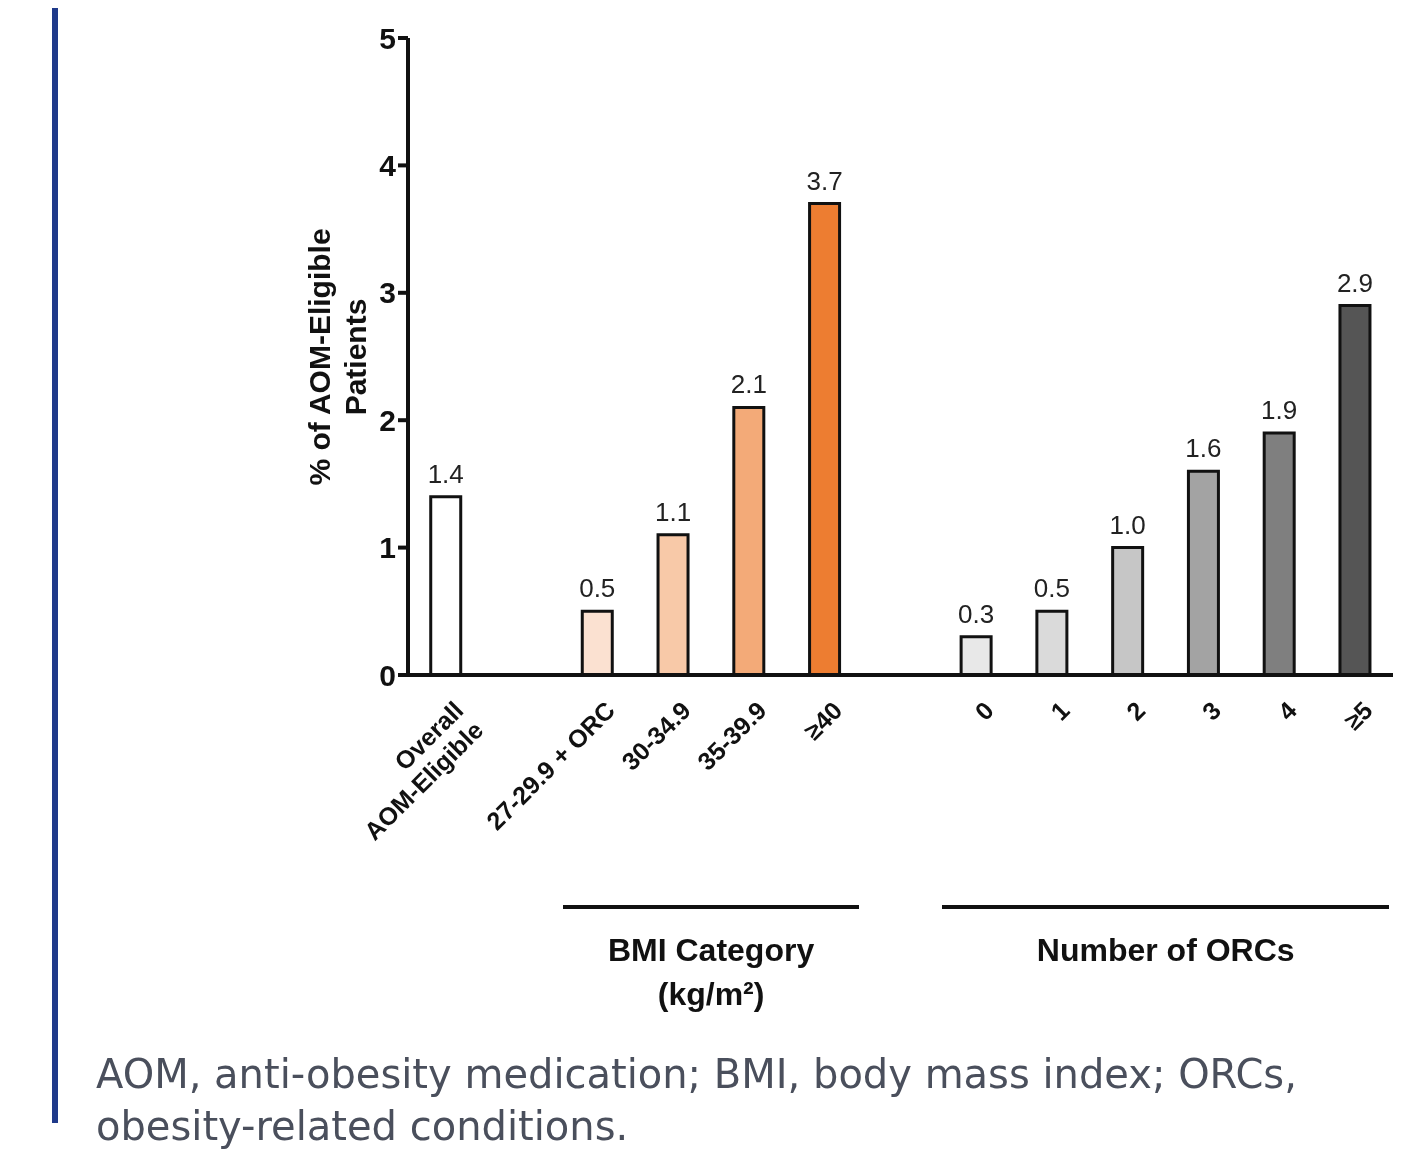  Describe the element at coordinates (387, 548) in the screenshot. I see `y-tick-label: 1` at that location.